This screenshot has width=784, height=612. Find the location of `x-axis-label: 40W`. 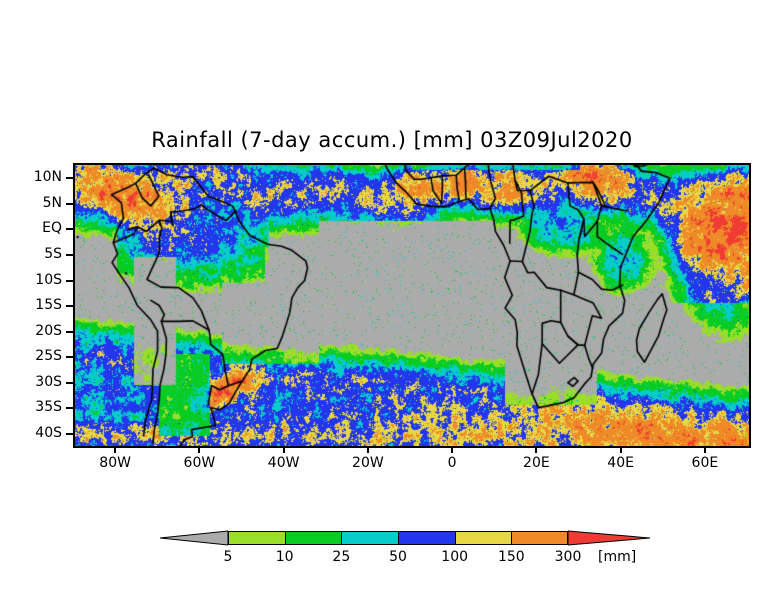

x-axis-label: 40W is located at coordinates (283, 463).